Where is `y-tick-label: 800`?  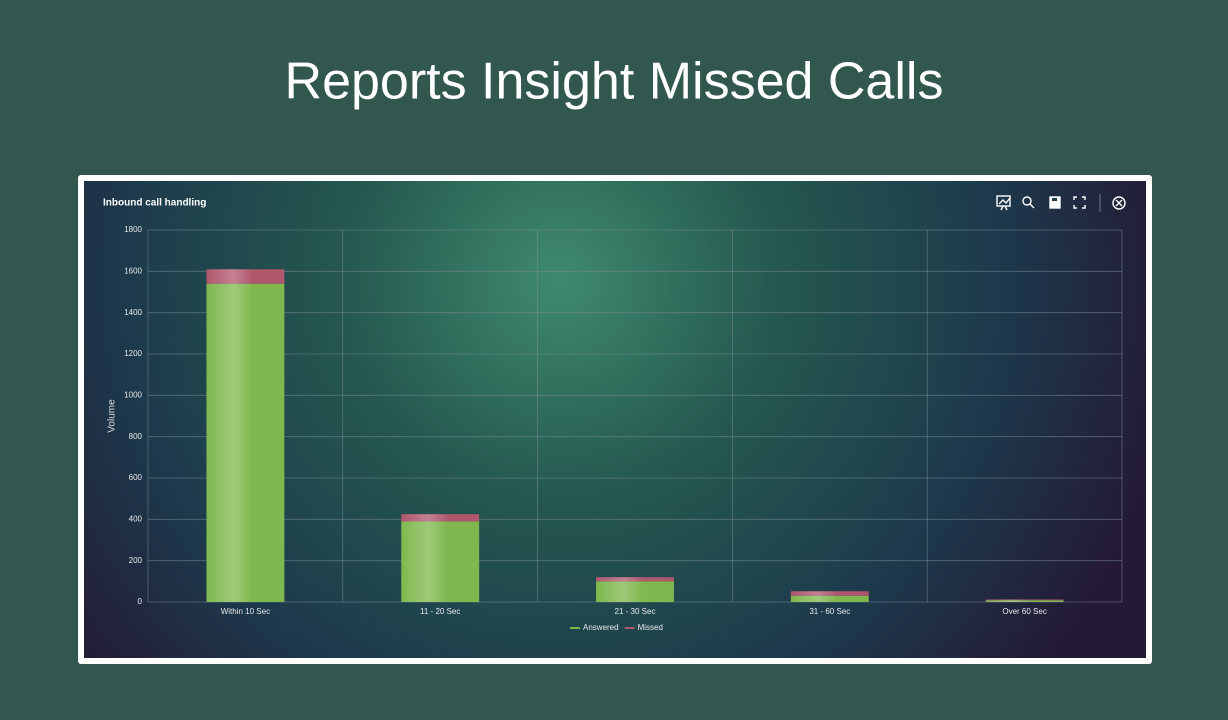
y-tick-label: 800 is located at coordinates (136, 436).